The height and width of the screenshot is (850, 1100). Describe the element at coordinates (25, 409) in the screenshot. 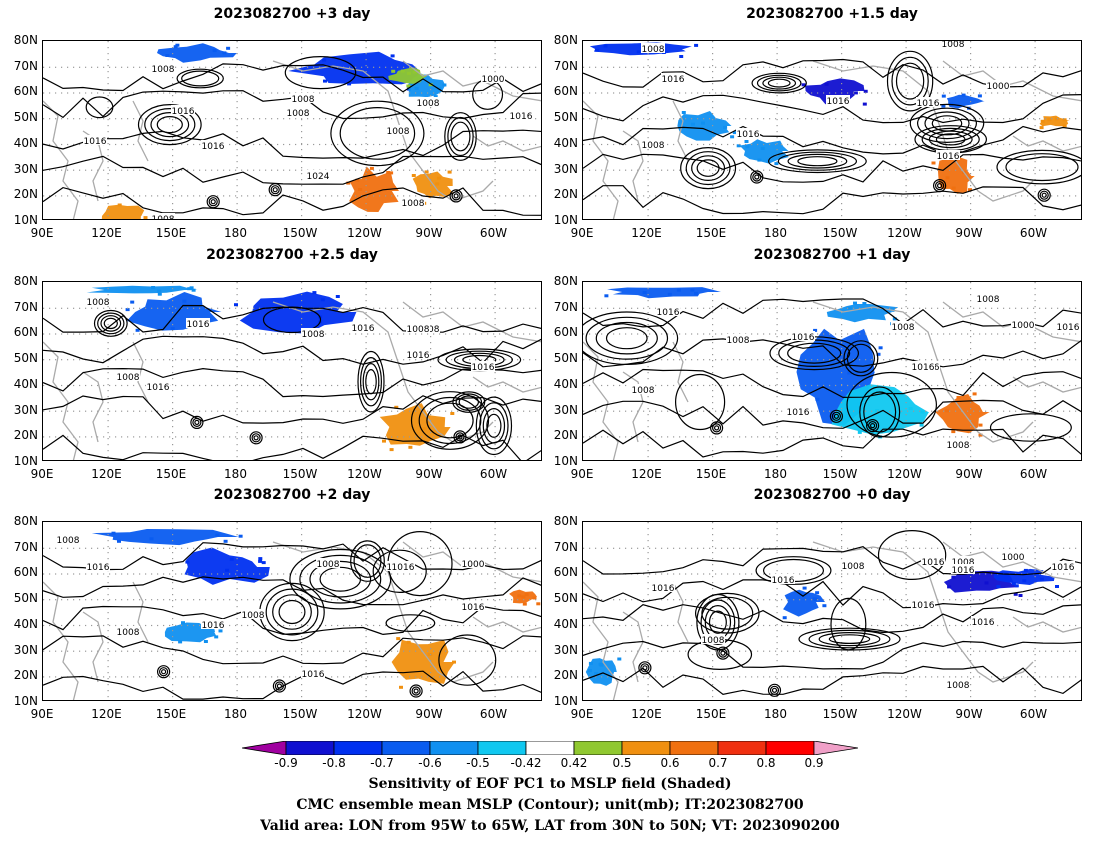

I see `lat-tick-label: 30N` at that location.